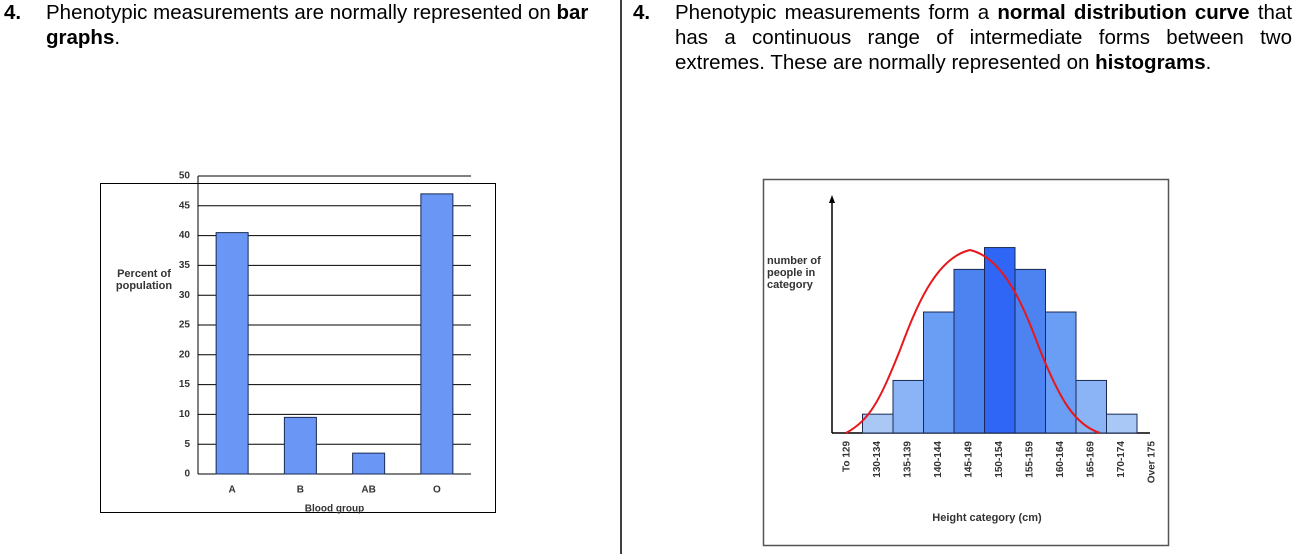 The width and height of the screenshot is (1297, 554). I want to click on y-axis-arrow, so click(832, 199).